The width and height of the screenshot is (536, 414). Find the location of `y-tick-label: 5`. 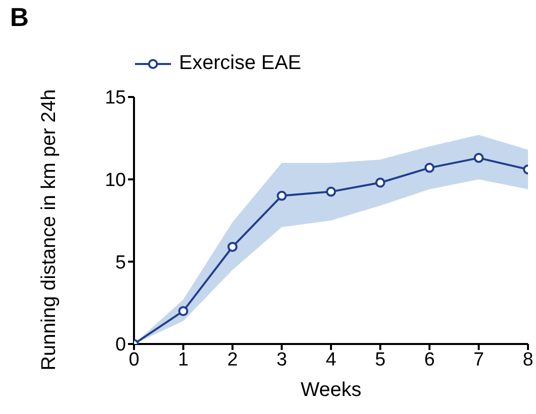

y-tick-label: 5 is located at coordinates (120, 263).